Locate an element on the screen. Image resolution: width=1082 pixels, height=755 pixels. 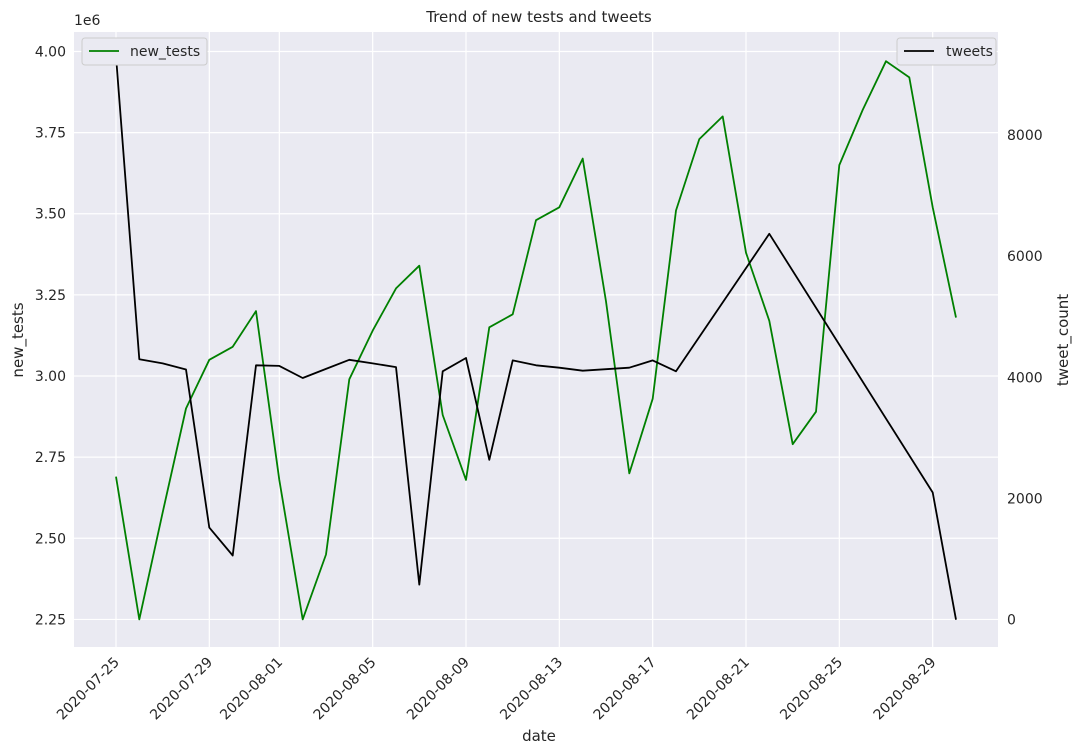
legend-new-tests-label: new_tests is located at coordinates (165, 52).